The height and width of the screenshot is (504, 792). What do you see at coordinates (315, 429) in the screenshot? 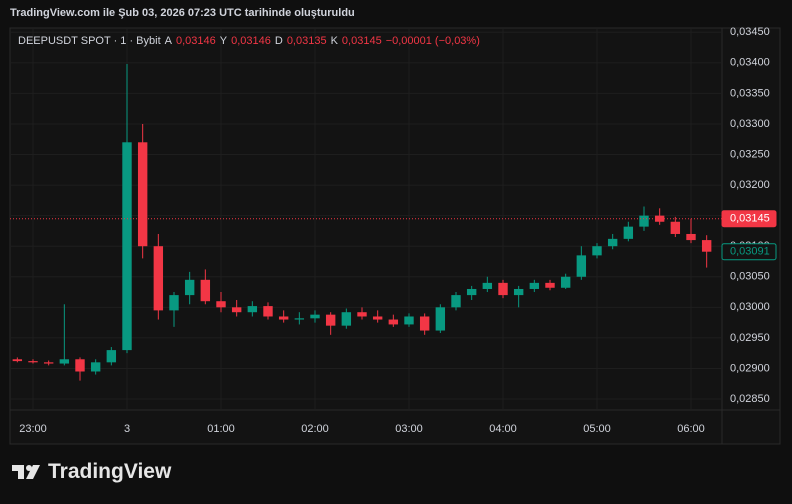
I see `x-tick-label: 02:00` at bounding box center [315, 429].